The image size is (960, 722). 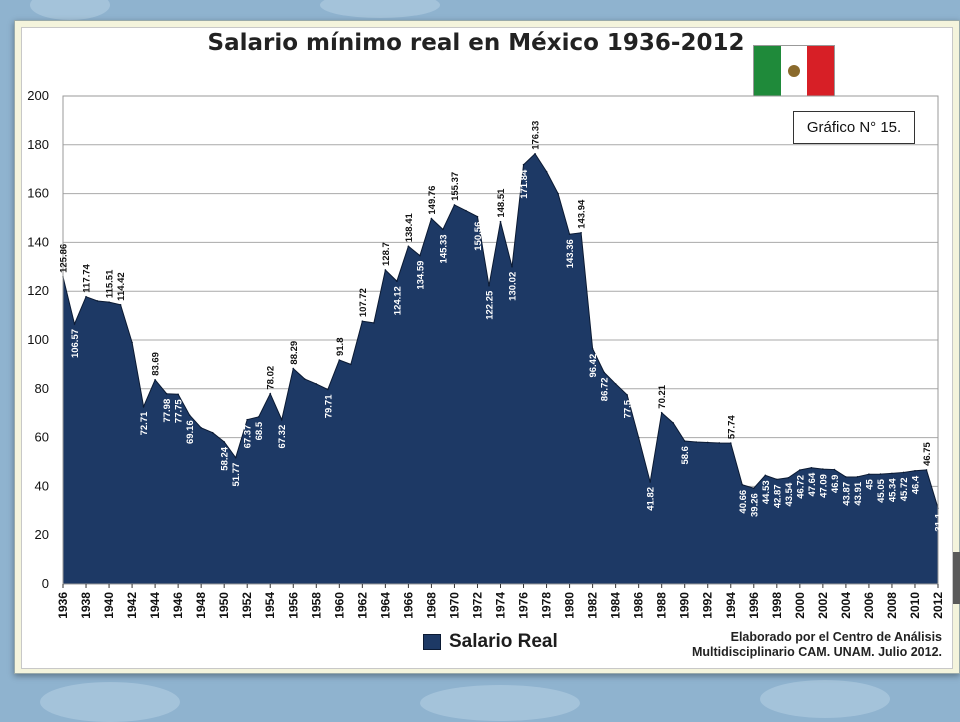 What do you see at coordinates (836, 637) in the screenshot?
I see `credit-line-1: Elaborado por el Centro de Análisis` at bounding box center [836, 637].